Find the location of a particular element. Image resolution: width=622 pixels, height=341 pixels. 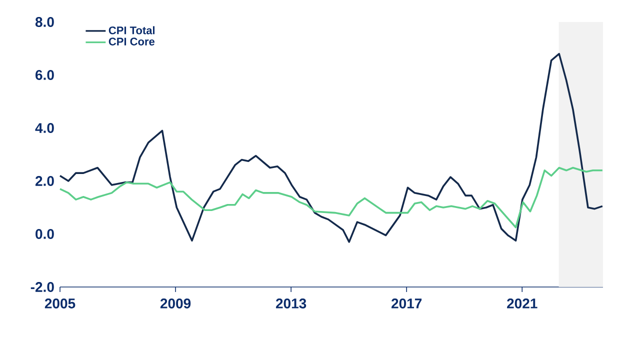

y-tick-label: 4.0 is located at coordinates (44, 128).